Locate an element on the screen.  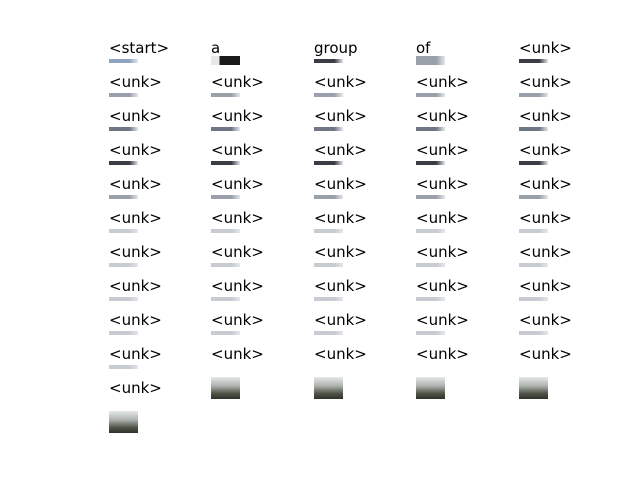
token-cell: of is located at coordinates (466, 57).